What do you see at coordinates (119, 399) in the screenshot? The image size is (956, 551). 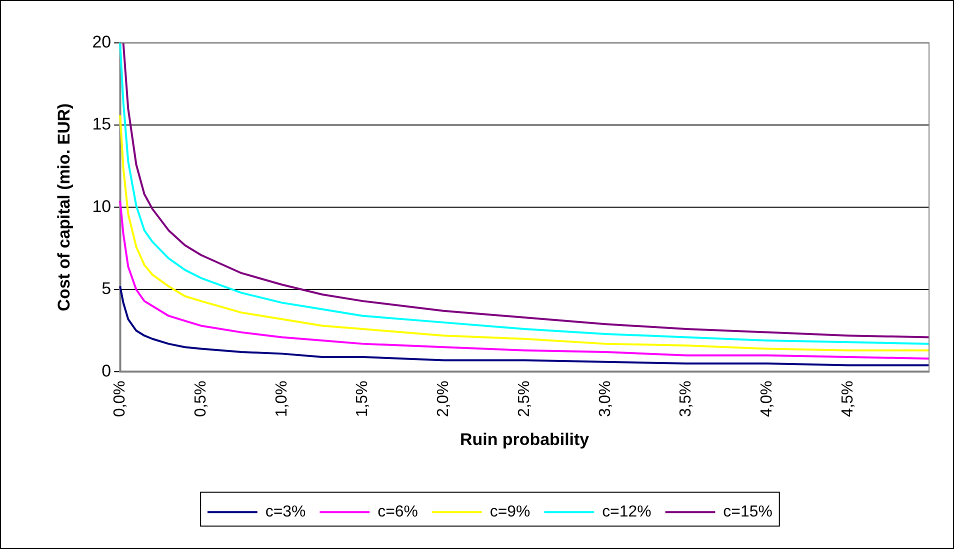 I see `x-tick-label: 0,0%` at bounding box center [119, 399].